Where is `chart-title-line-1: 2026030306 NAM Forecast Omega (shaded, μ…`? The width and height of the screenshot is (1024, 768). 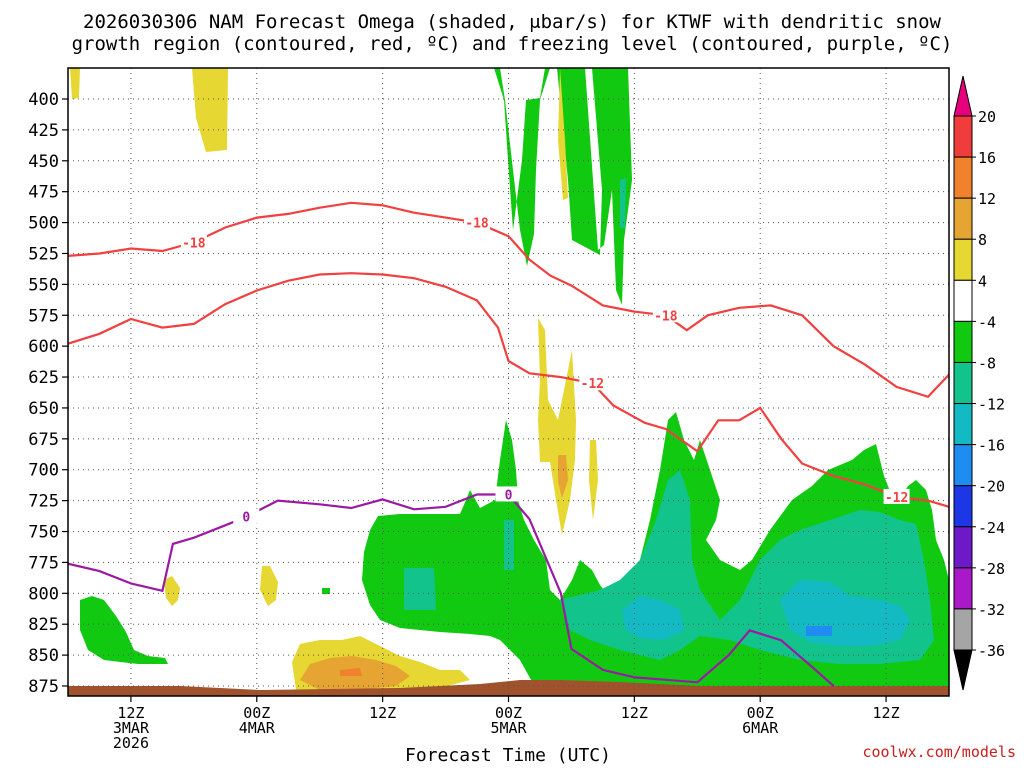 chart-title-line-1: 2026030306 NAM Forecast Omega (shaded, μ… is located at coordinates (512, 22).